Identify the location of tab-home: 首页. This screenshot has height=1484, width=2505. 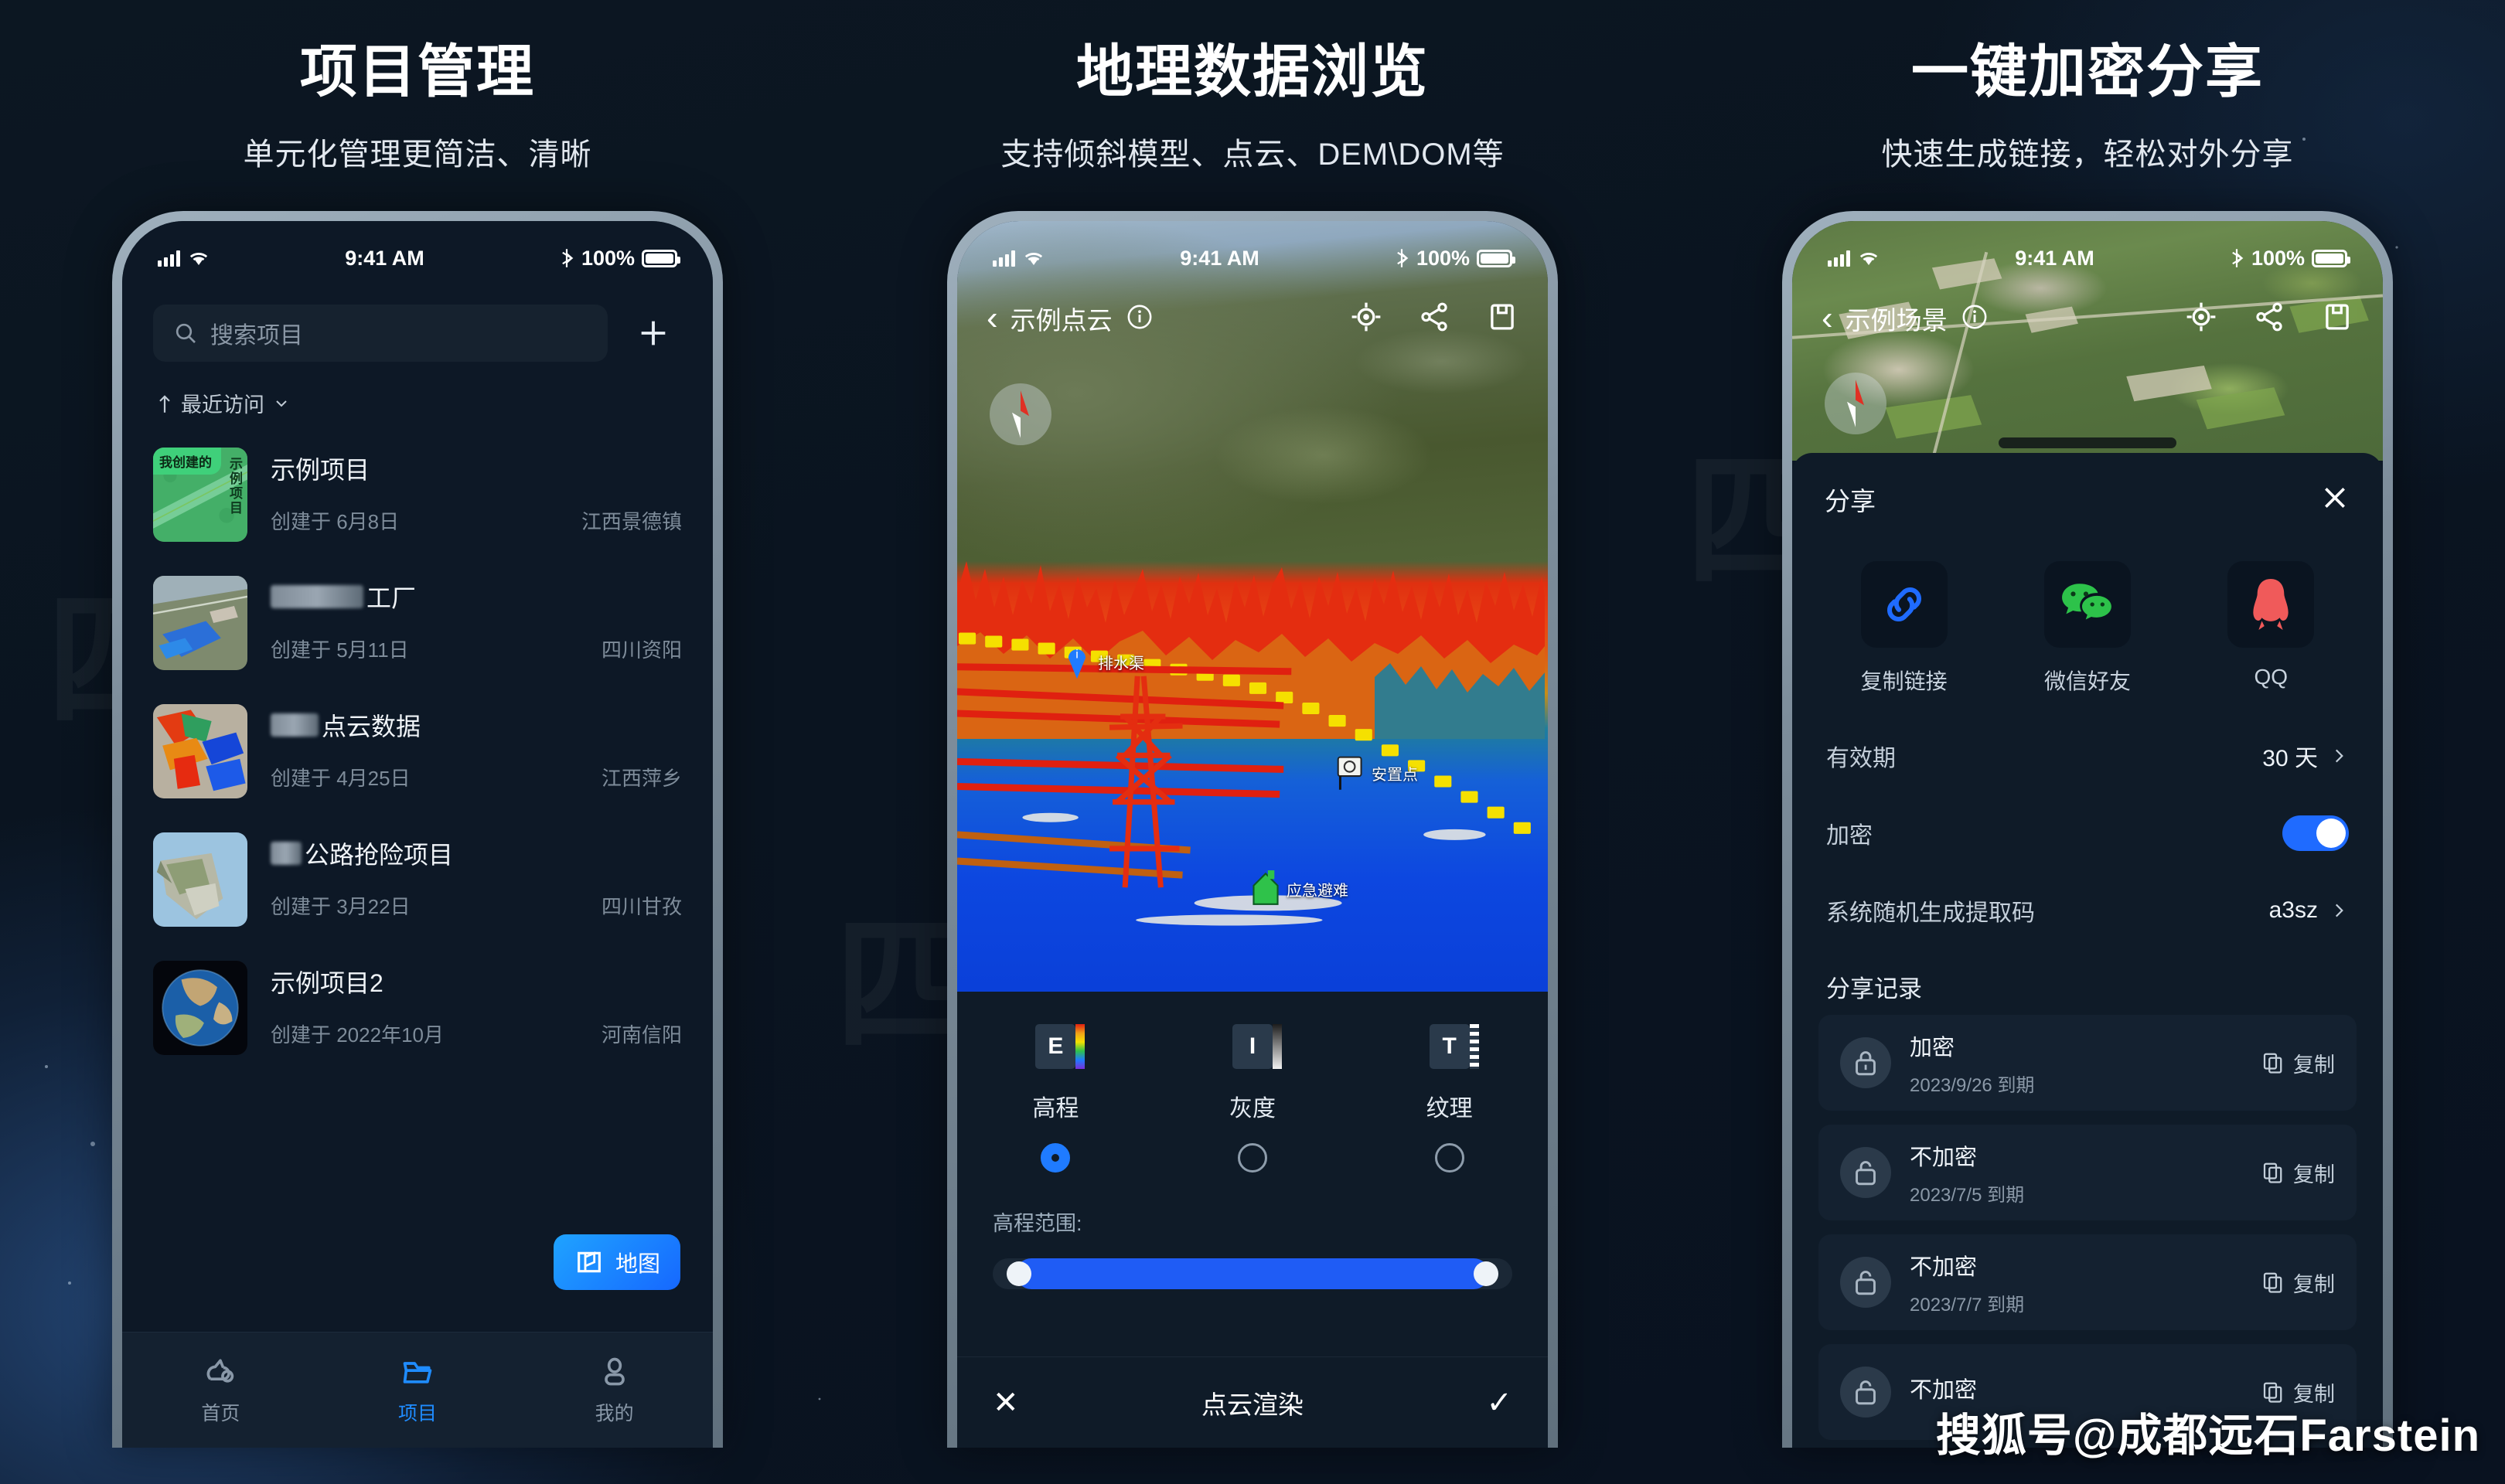
(220, 1390).